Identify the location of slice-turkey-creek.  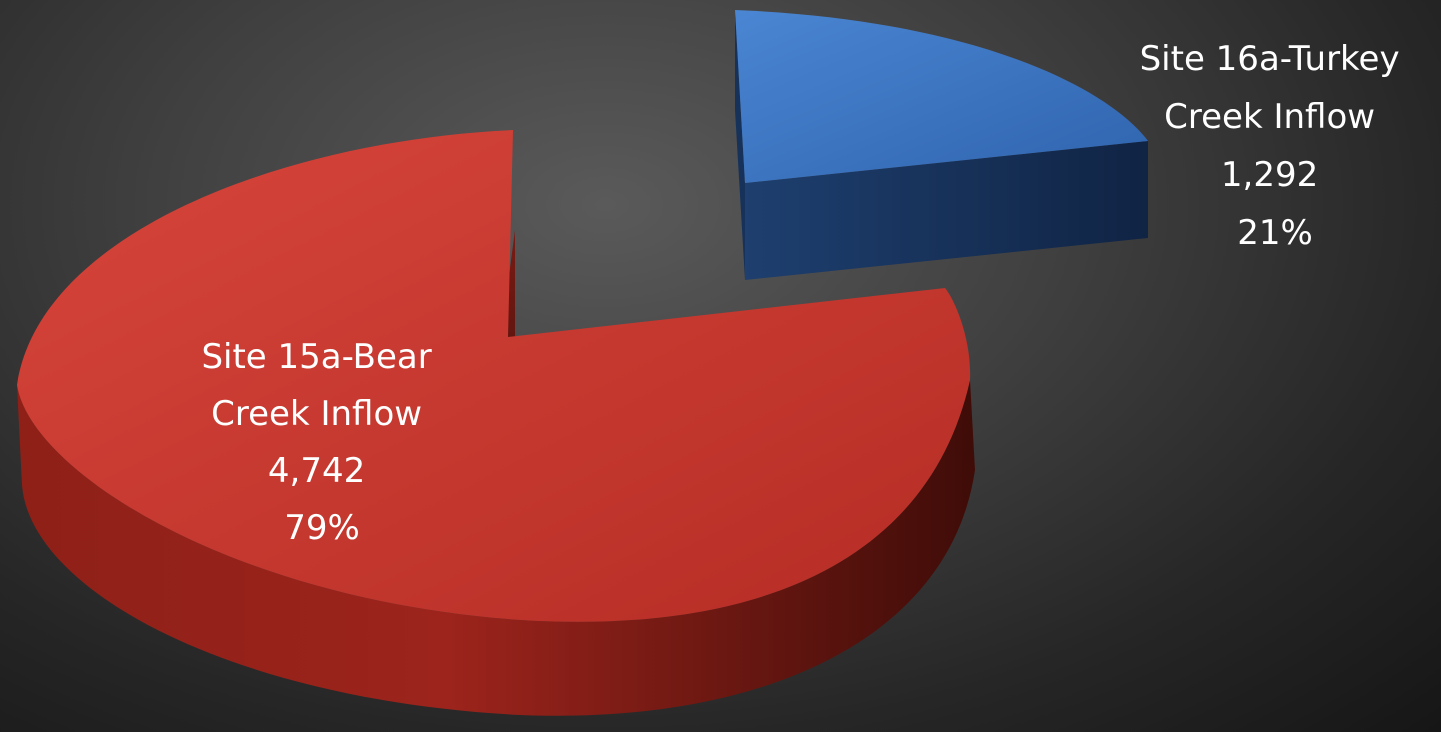
(941, 145).